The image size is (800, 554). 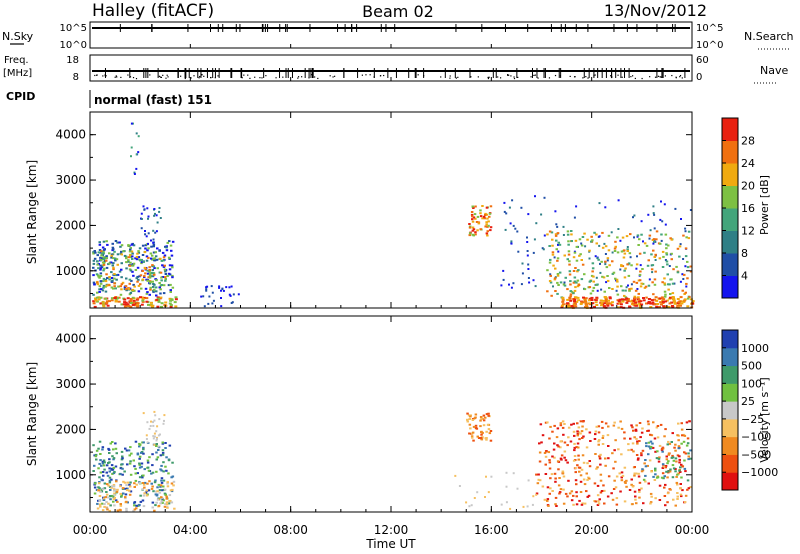 I want to click on colorbar-tick-label: −25, so click(x=752, y=419).